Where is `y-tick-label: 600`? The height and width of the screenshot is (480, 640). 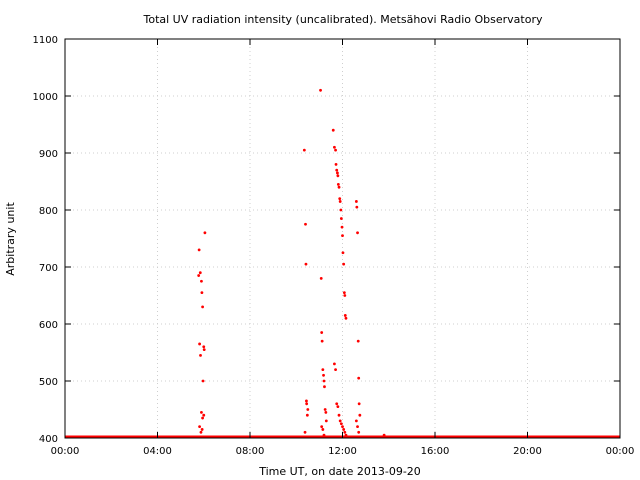 y-tick-label: 600 is located at coordinates (48, 325).